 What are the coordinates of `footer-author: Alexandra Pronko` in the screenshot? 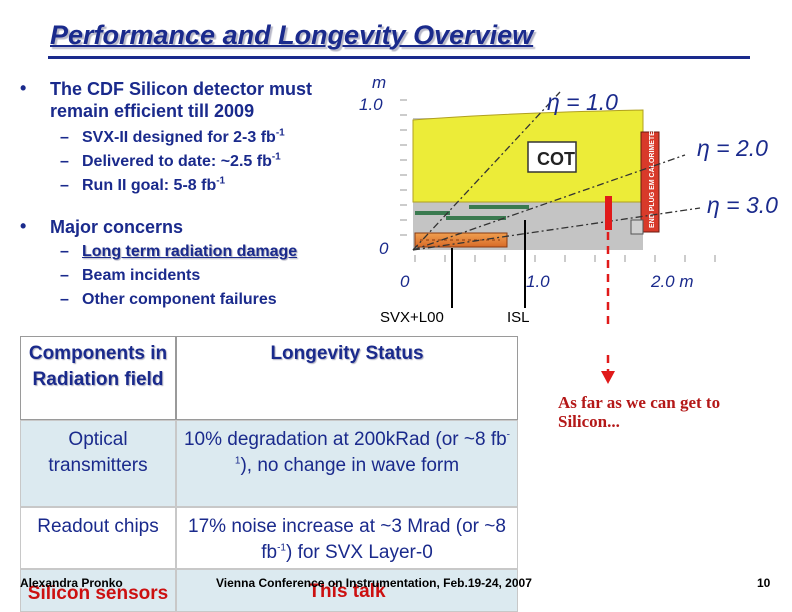 It's located at (71, 583).